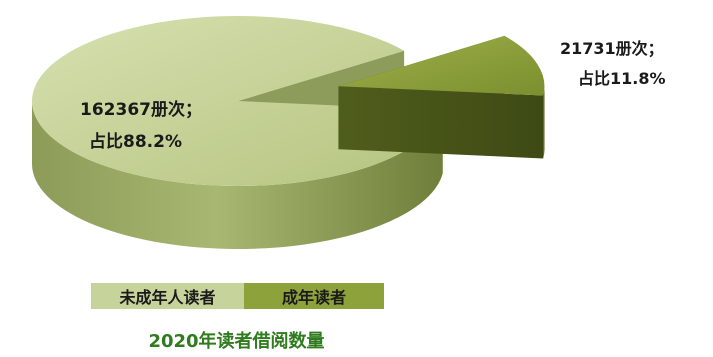 The height and width of the screenshot is (357, 713). Describe the element at coordinates (544, 122) in the screenshot. I see `slice-adult-readers-side` at that location.